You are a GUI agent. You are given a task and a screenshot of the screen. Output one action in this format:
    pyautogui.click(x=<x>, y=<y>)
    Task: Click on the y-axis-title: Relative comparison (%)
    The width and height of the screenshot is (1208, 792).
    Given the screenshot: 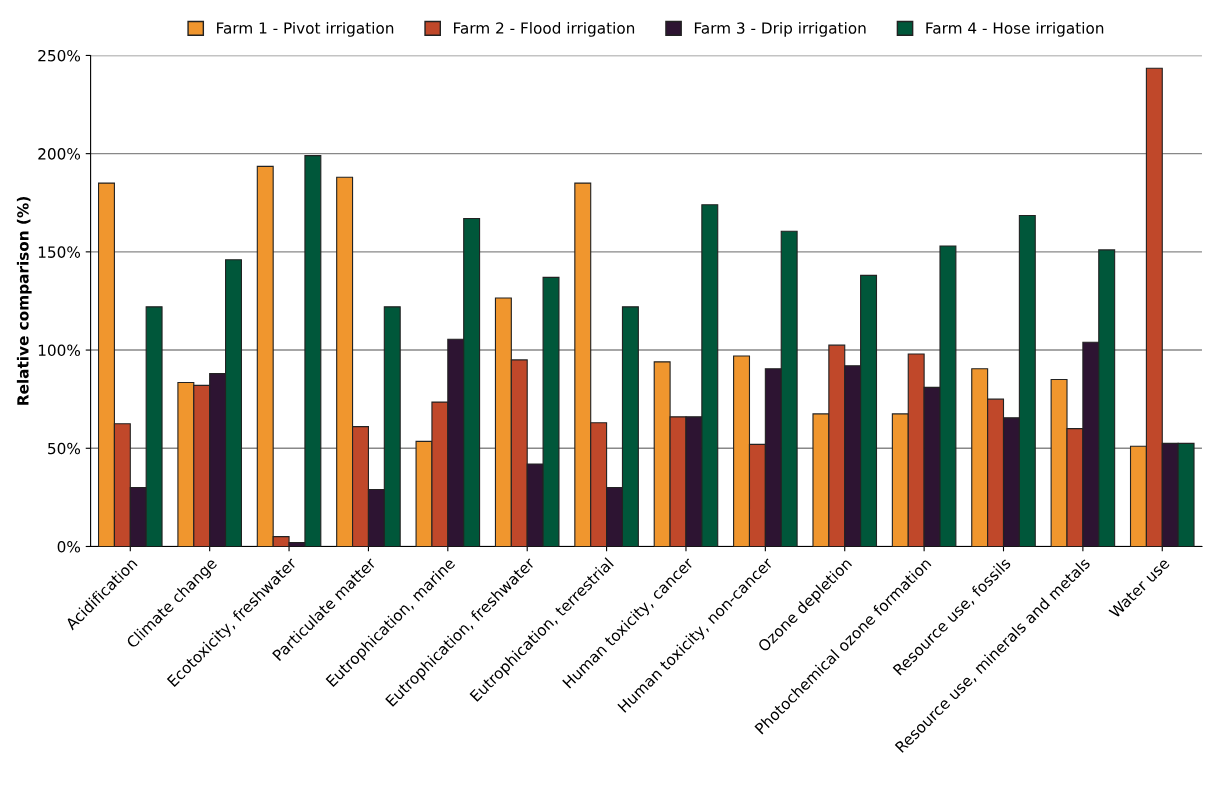 What is the action you would take?
    pyautogui.click(x=24, y=301)
    